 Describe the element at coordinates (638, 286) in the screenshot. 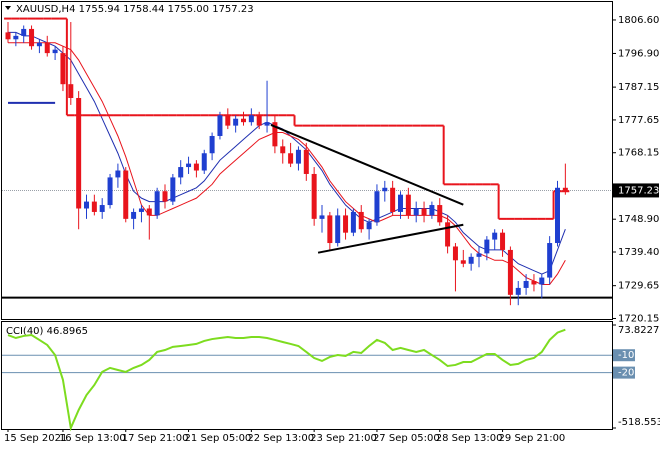

I see `y-tick-label: 1729.65` at that location.